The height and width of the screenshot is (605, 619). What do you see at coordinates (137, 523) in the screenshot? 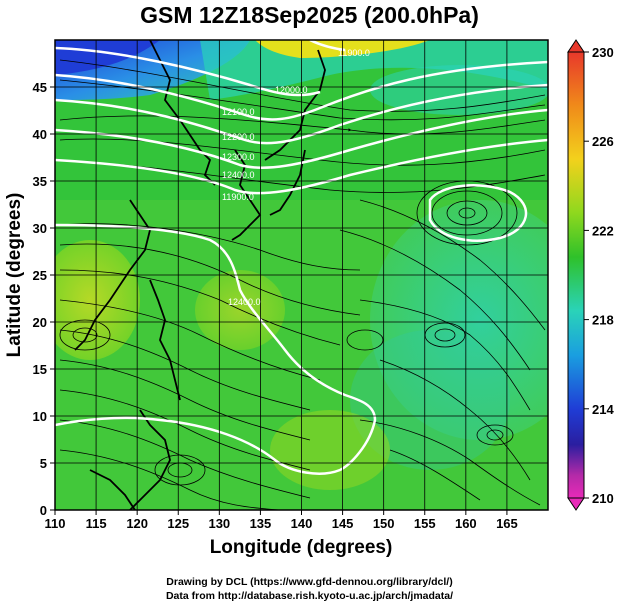
I see `x-tick-label: 120` at bounding box center [137, 523].